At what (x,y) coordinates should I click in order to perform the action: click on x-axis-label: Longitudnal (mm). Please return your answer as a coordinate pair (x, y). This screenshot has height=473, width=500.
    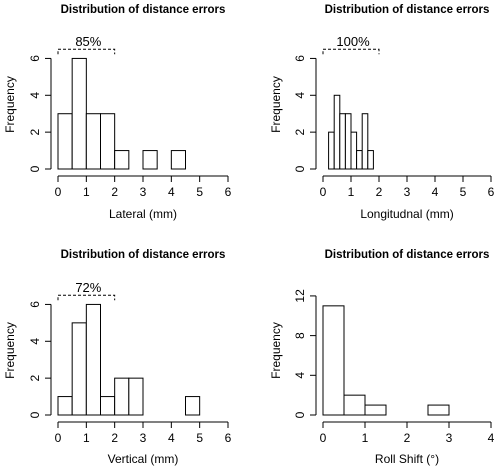
    Looking at the image, I should click on (406, 214).